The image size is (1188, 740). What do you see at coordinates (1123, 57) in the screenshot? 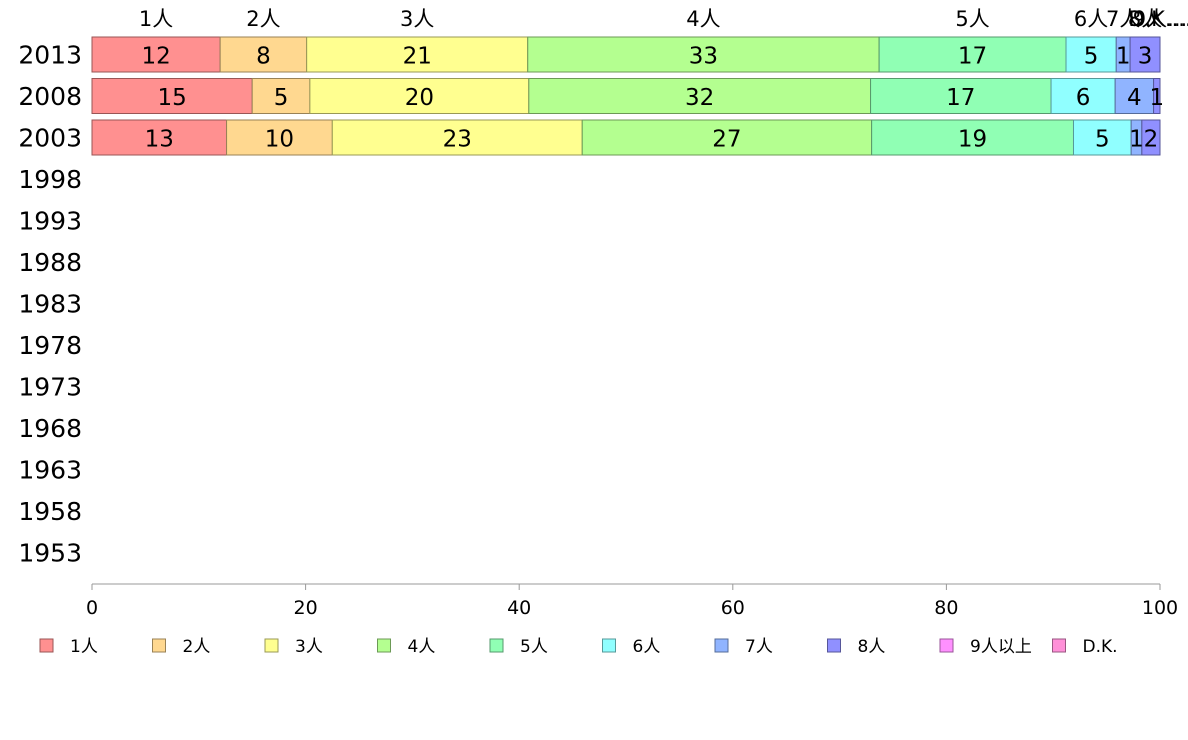
I see `data-label-2013-series-7: 1` at bounding box center [1123, 57].